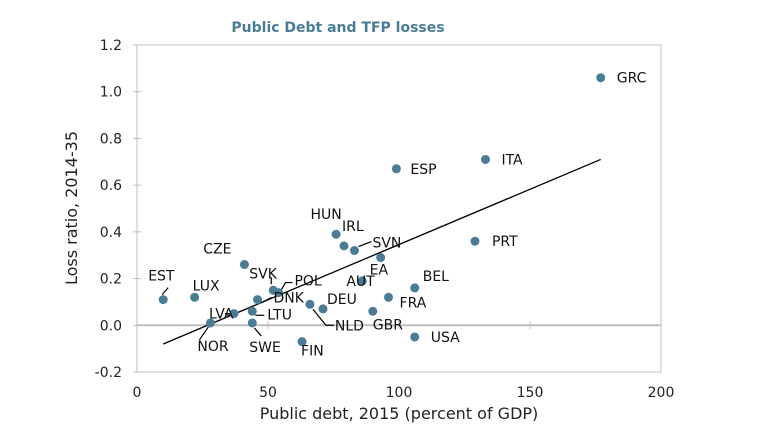 The width and height of the screenshot is (770, 441). What do you see at coordinates (252, 311) in the screenshot?
I see `point-ltu` at bounding box center [252, 311].